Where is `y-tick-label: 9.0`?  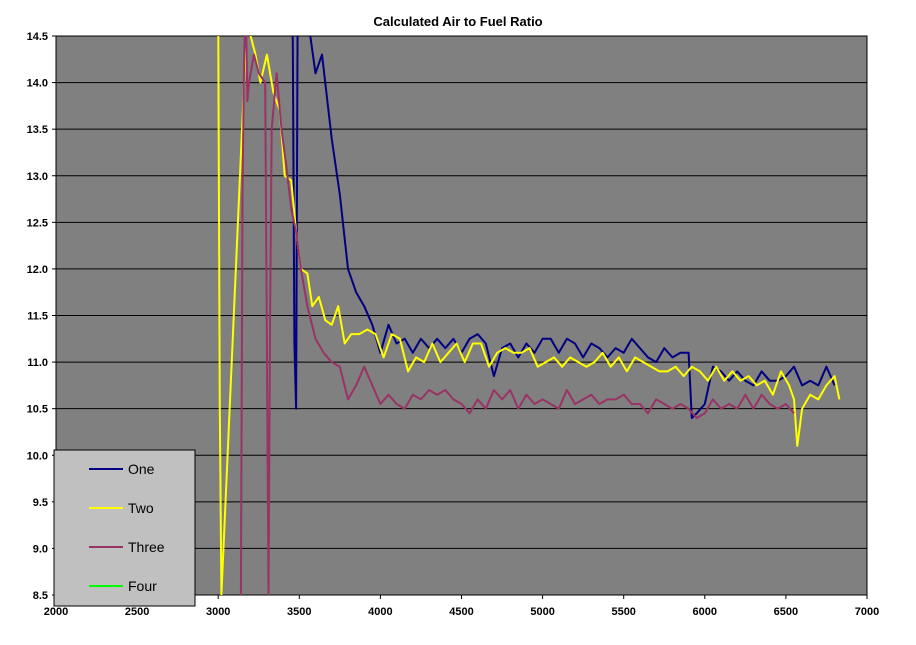
y-tick-label: 9.0 is located at coordinates (40, 549).